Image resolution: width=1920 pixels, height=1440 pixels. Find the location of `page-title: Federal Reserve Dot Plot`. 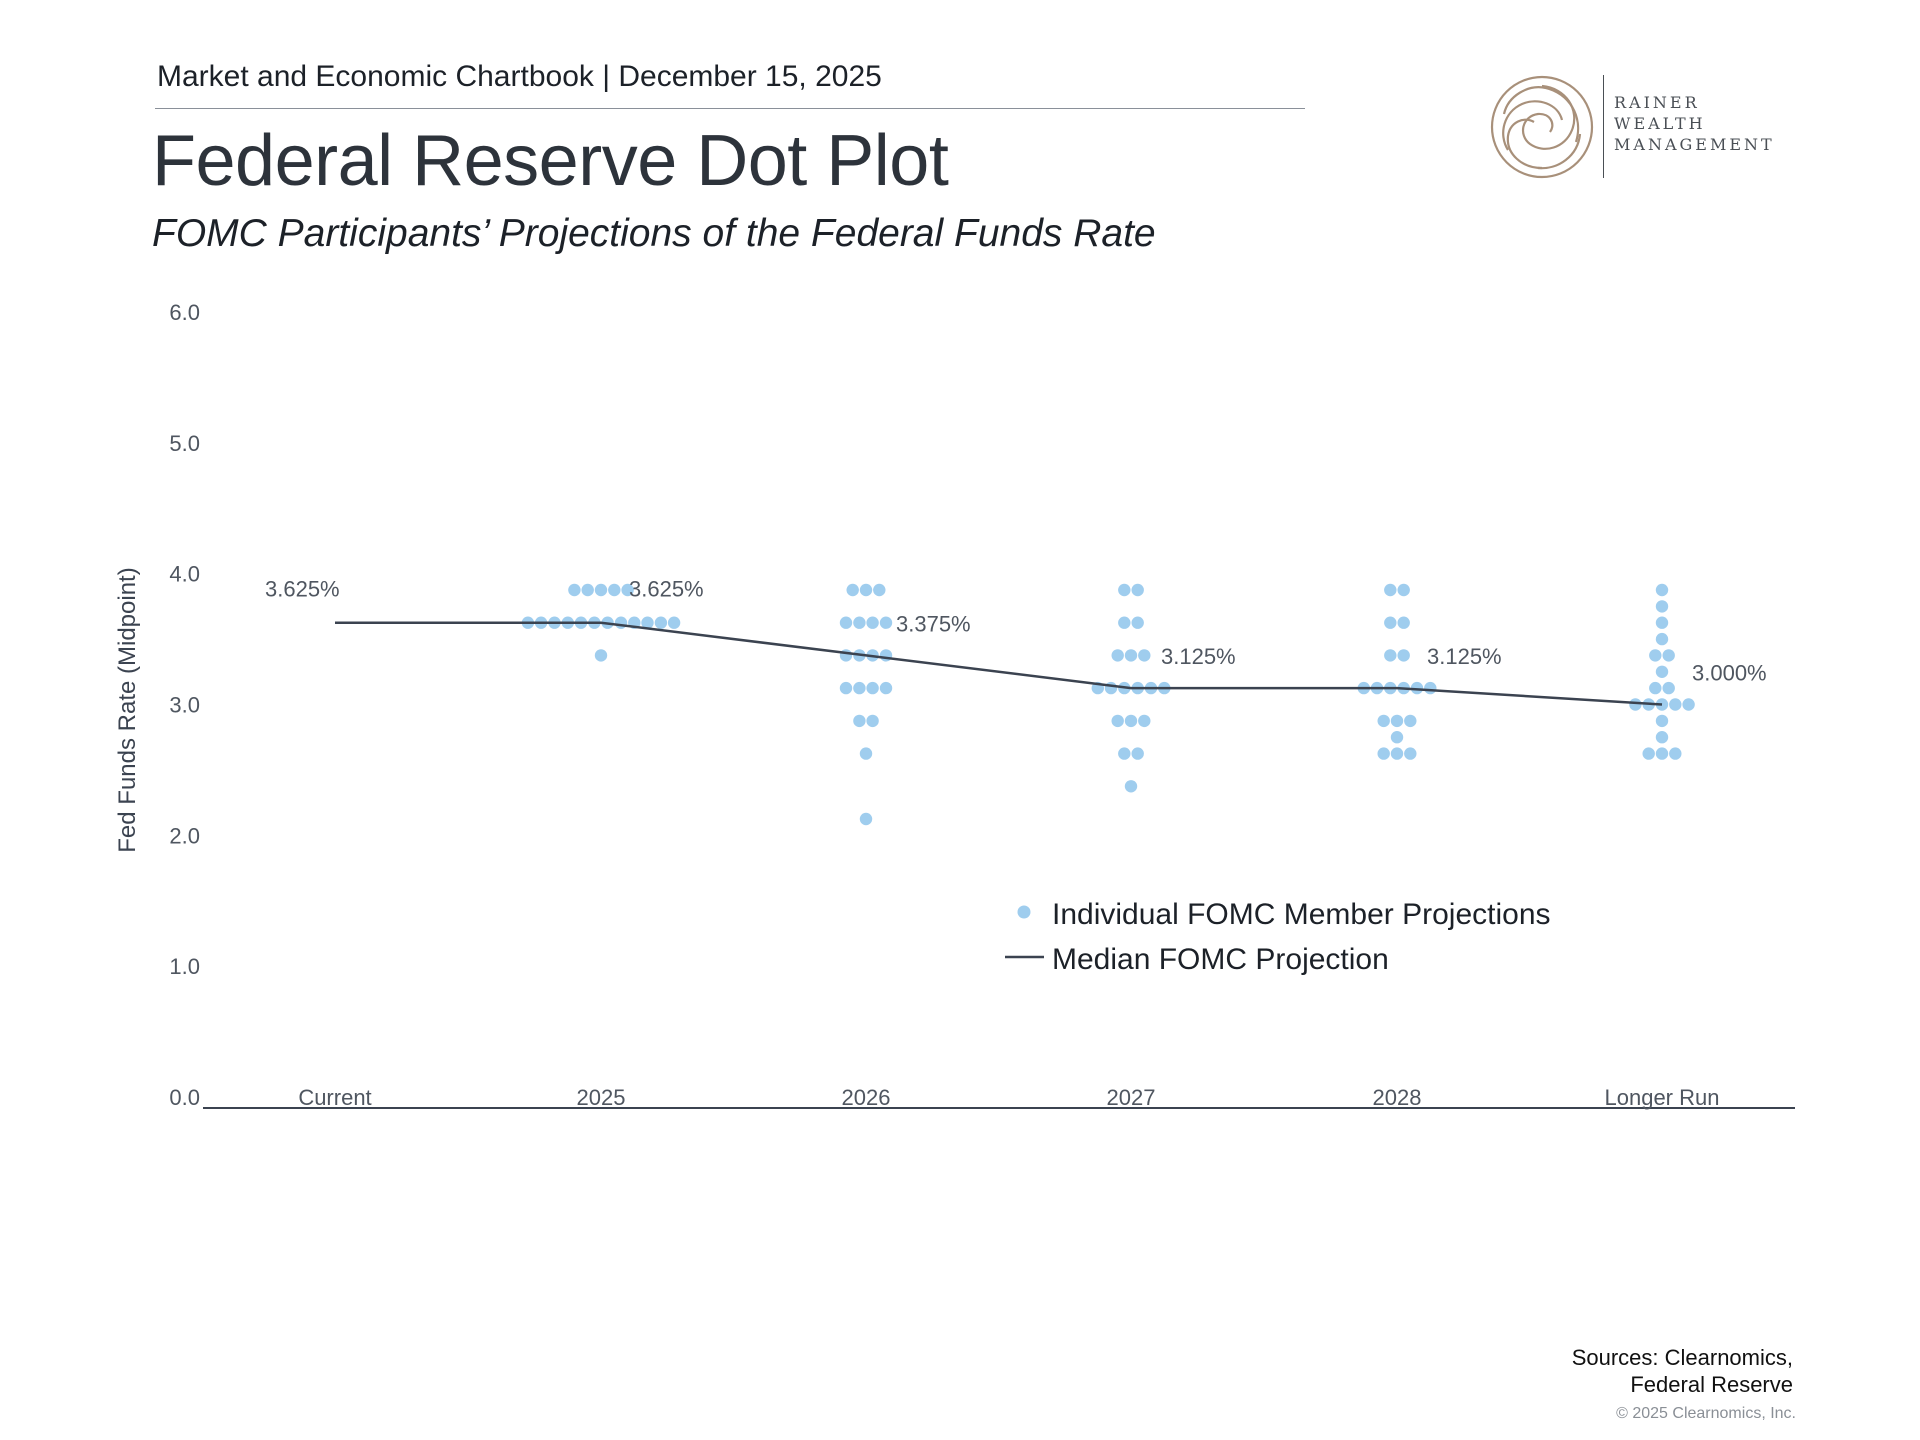

page-title: Federal Reserve Dot Plot is located at coordinates (550, 161).